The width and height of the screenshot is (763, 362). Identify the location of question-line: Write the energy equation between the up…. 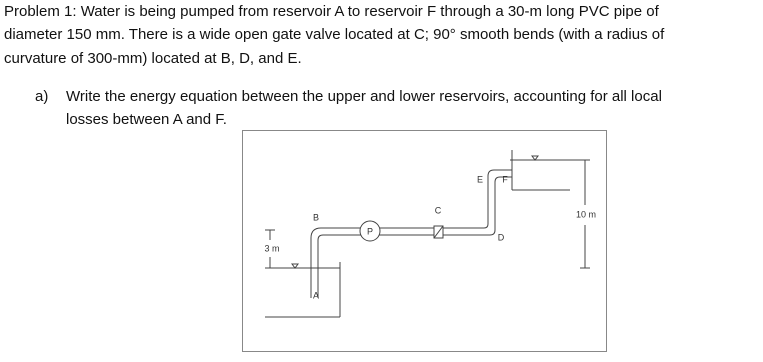
(364, 96).